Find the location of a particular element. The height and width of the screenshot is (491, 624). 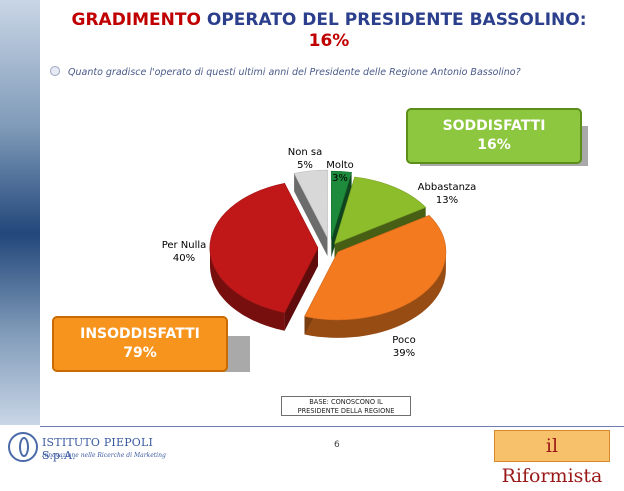

insoddisfatti-value: 79% is located at coordinates (140, 353).